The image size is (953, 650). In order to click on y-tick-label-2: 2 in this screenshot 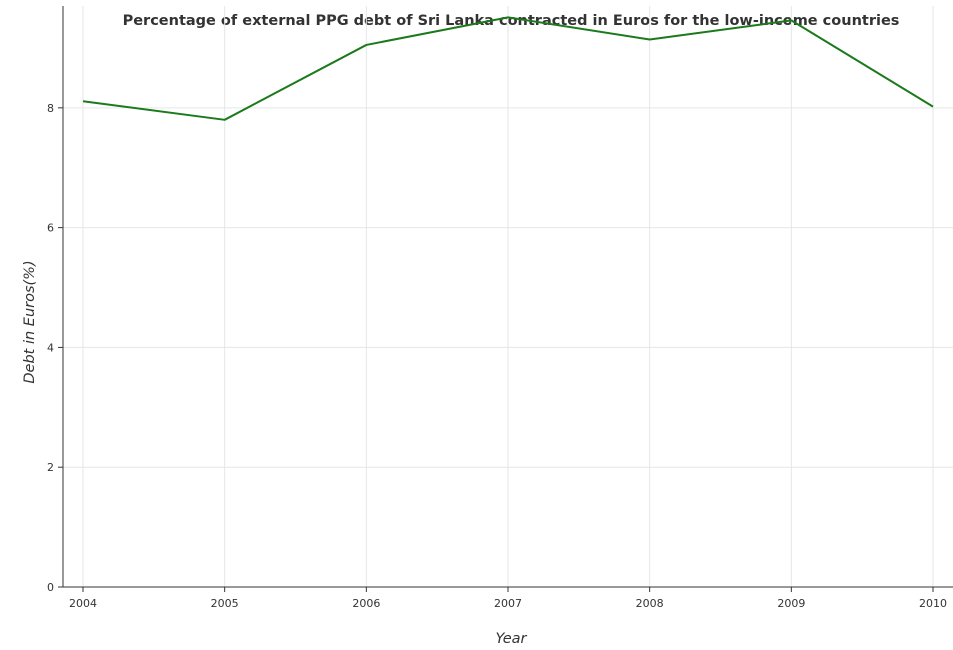, I will do `click(50, 467)`.